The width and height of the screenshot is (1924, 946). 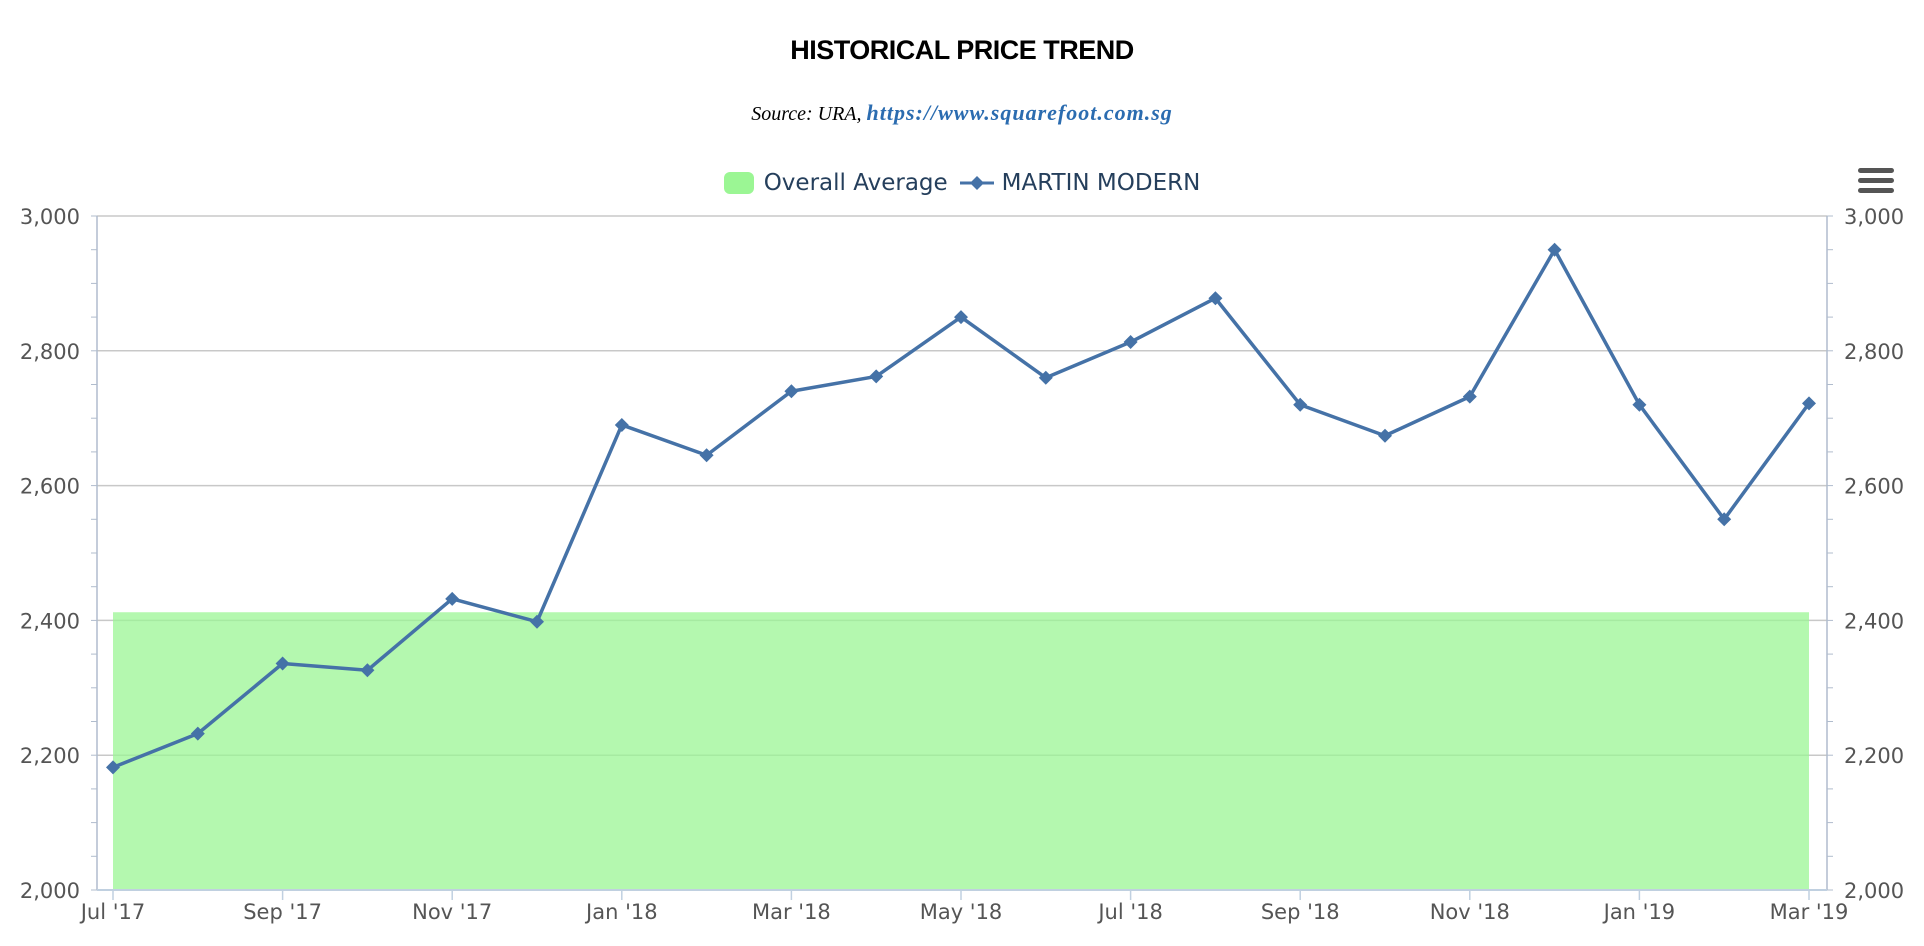 I want to click on legend-label-martin-modern: MARTIN MODERN, so click(x=1101, y=183).